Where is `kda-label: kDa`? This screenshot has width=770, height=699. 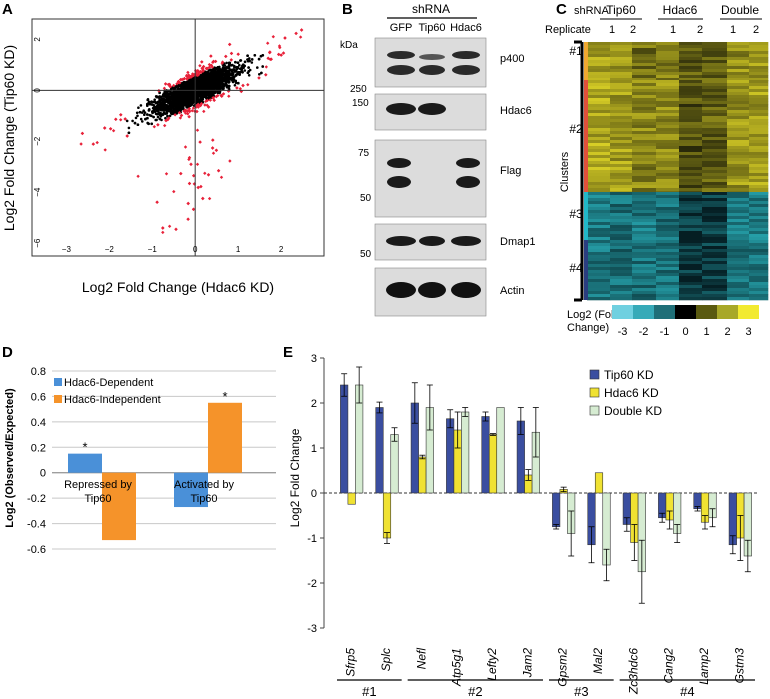
kda-label: kDa is located at coordinates (349, 45).